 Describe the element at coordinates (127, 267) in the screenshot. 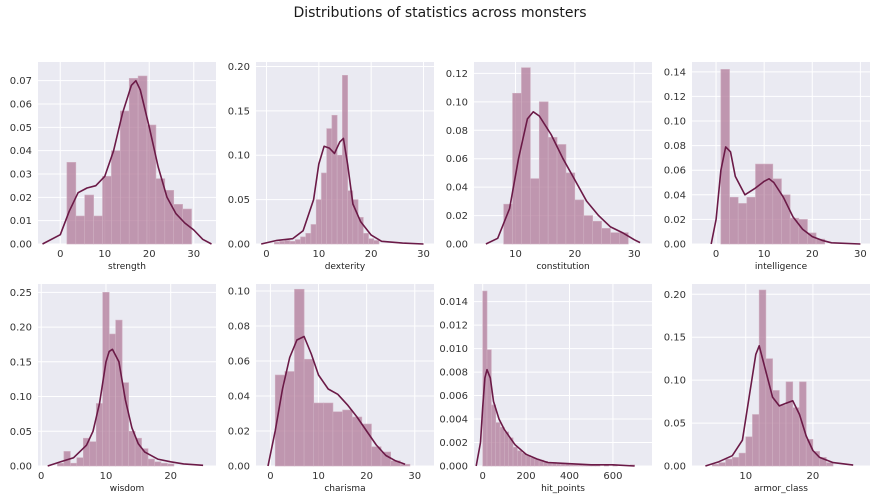

I see `x-axis-label: strength` at that location.